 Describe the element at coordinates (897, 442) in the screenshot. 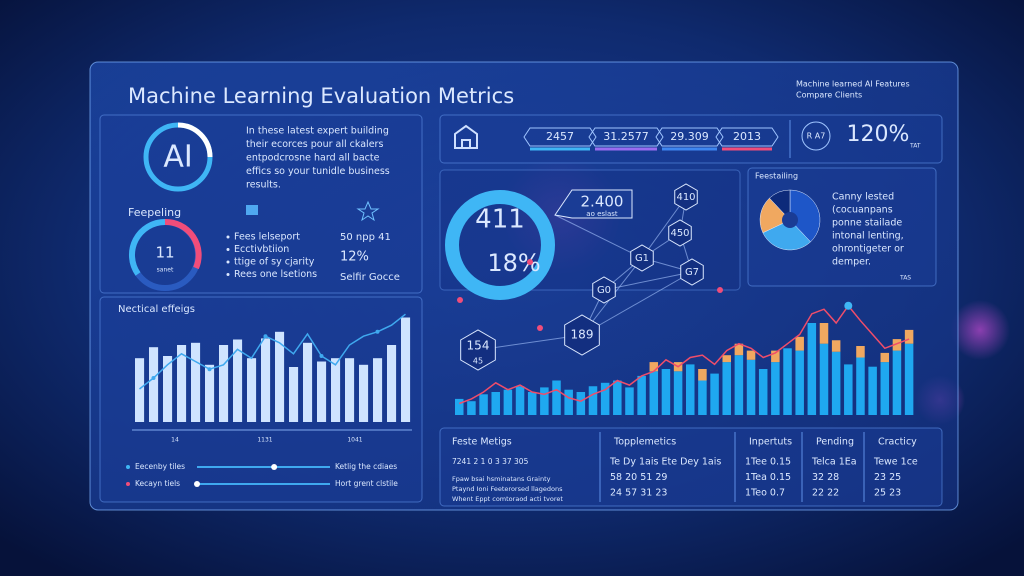

I see `col-header: Cracticy` at that location.